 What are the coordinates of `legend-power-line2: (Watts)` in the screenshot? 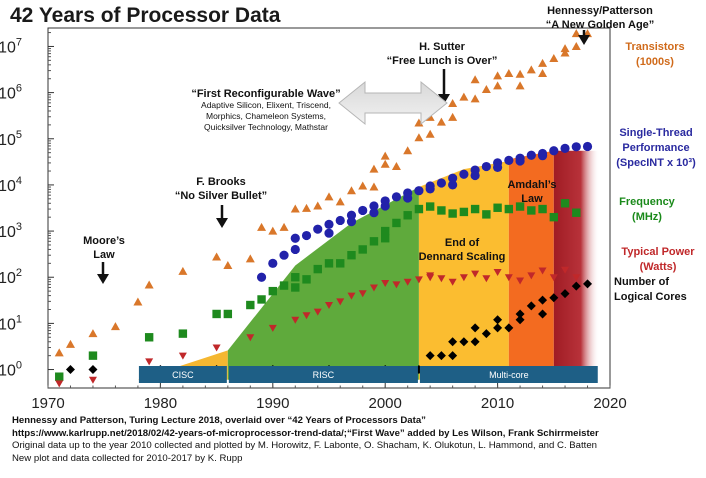 It's located at (658, 267).